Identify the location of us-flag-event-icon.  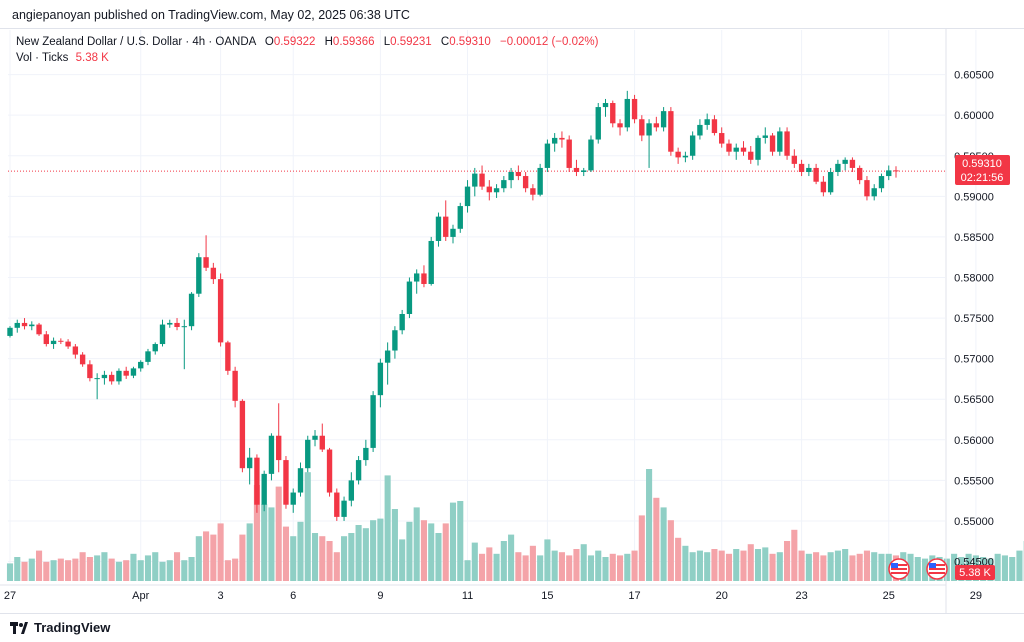
(899, 569).